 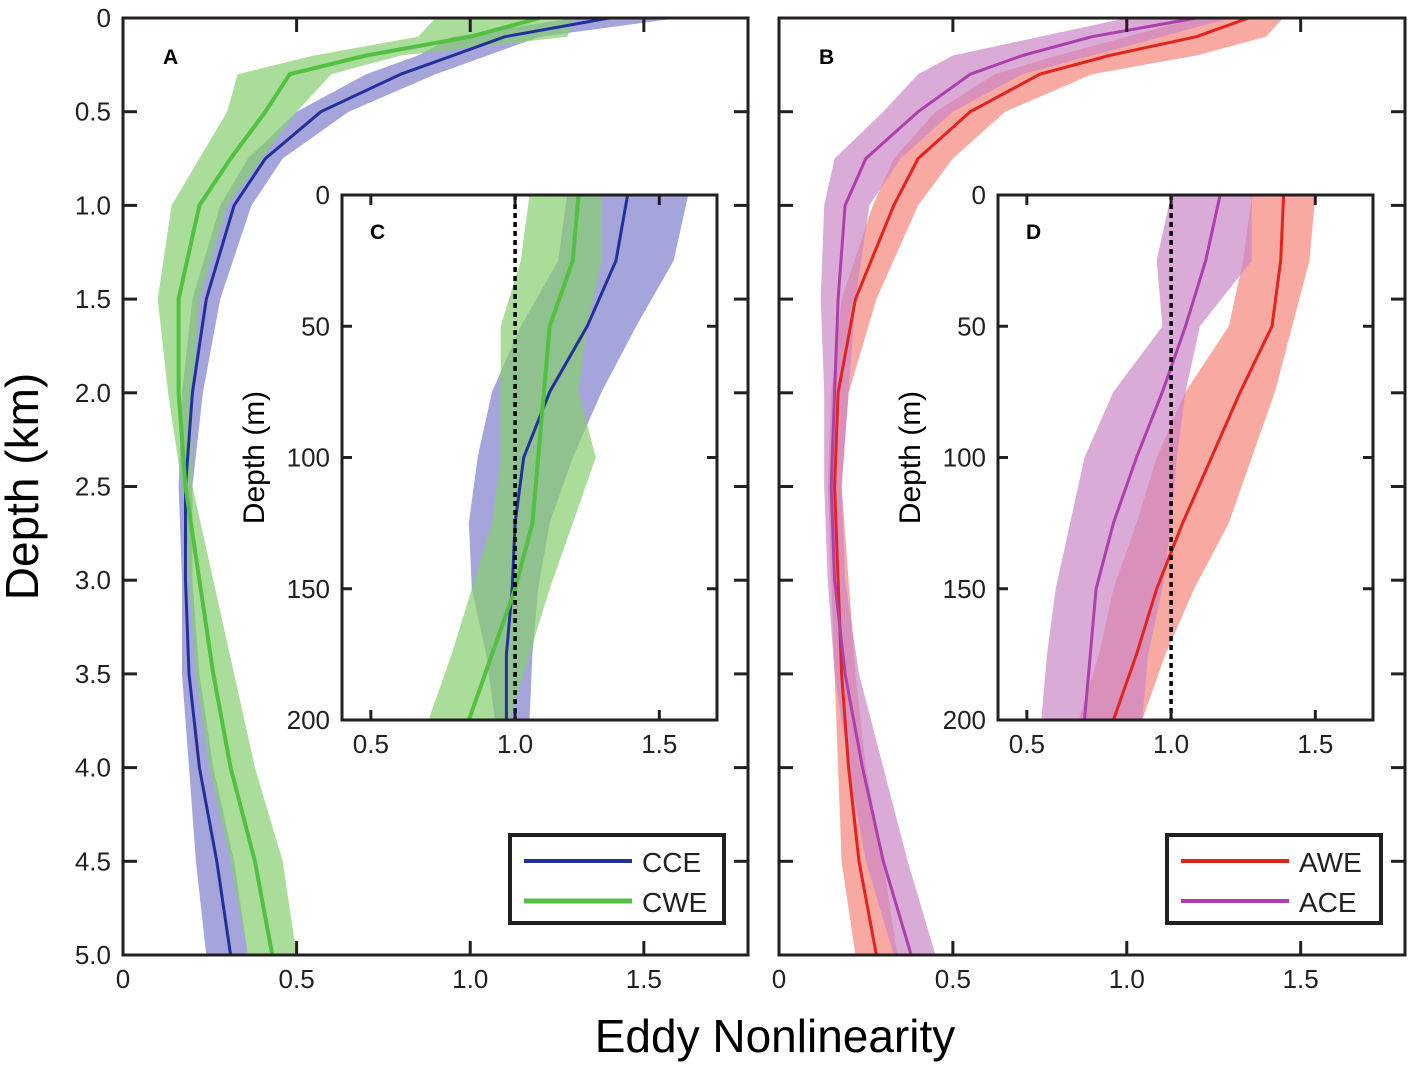 I want to click on y-tick-label: 3.5, so click(x=93, y=674).